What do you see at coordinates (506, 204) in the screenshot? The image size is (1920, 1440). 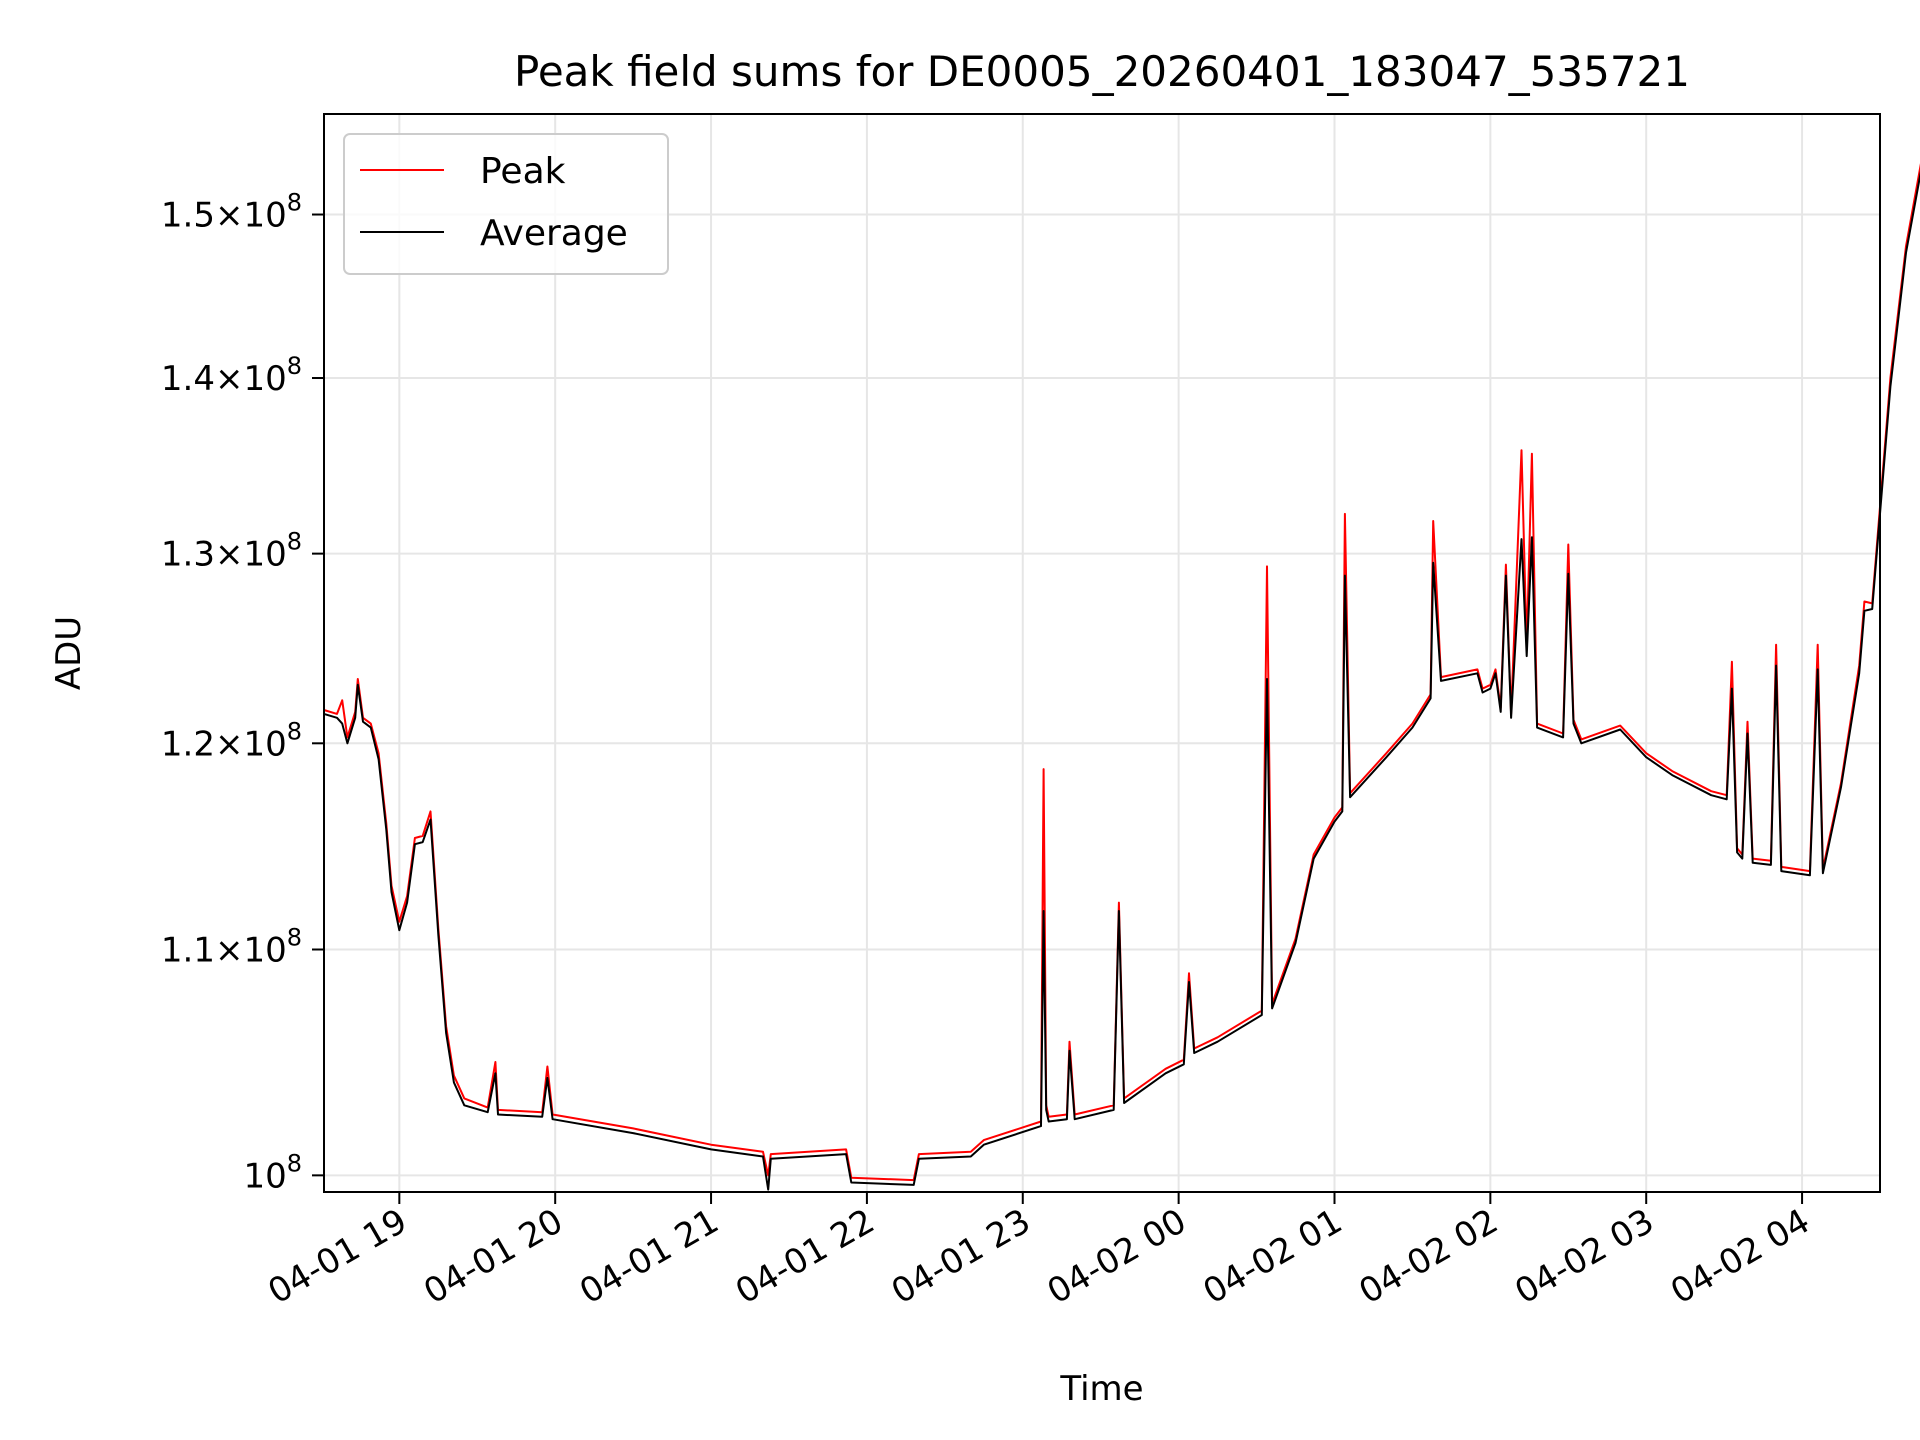 I see `legend: Peak Average` at bounding box center [506, 204].